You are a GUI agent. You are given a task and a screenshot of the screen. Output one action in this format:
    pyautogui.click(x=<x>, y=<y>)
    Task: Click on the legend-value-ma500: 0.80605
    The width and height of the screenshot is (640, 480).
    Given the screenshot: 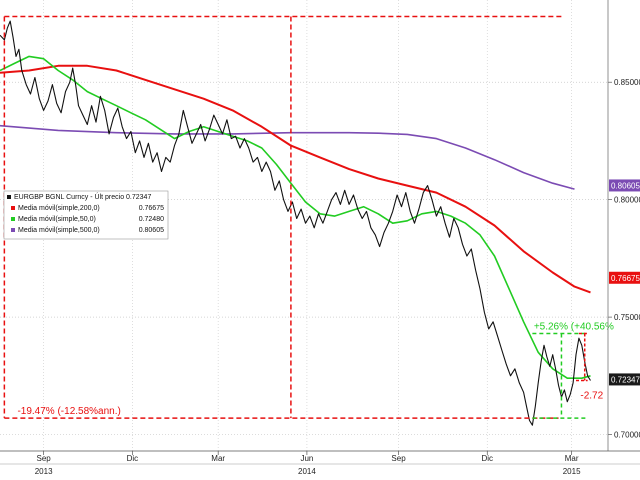 What is the action you would take?
    pyautogui.click(x=151, y=230)
    